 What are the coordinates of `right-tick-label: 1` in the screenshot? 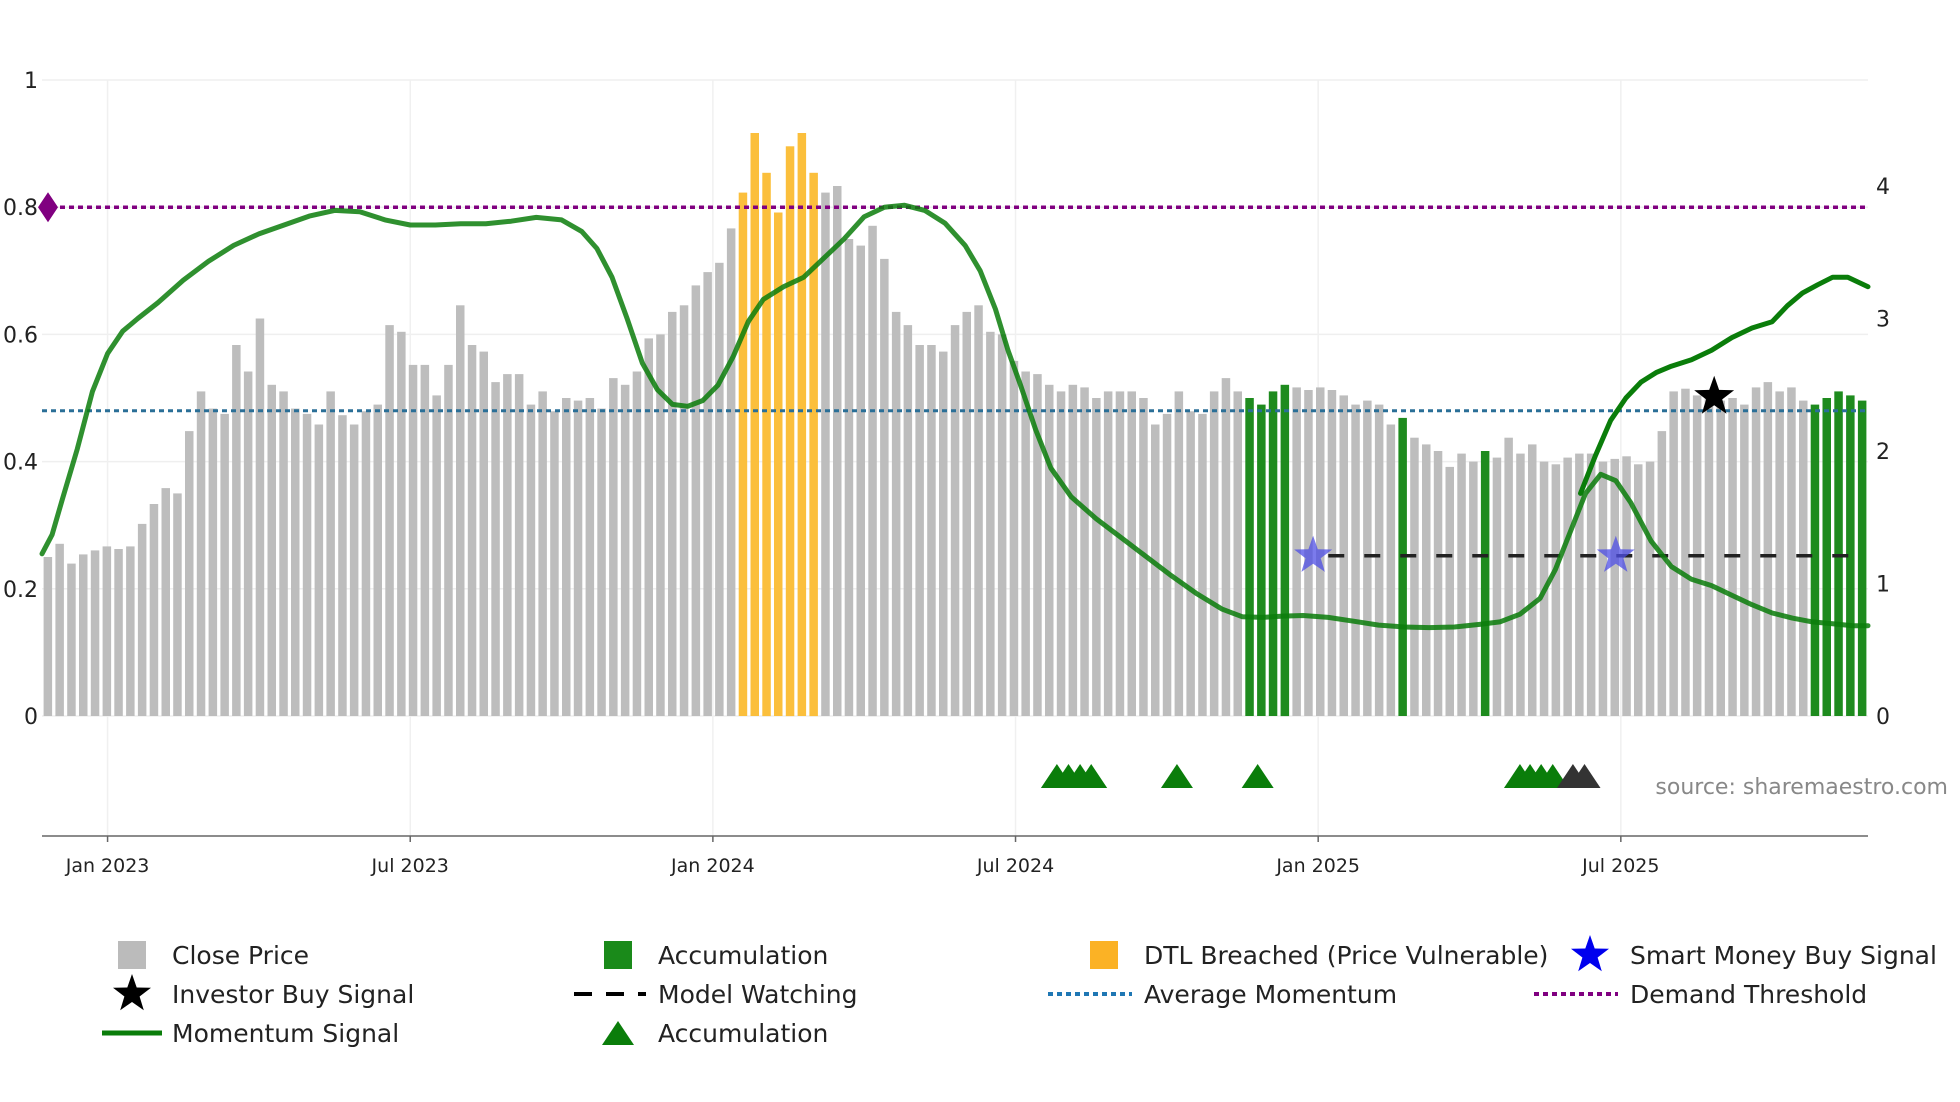 It's located at (1883, 585).